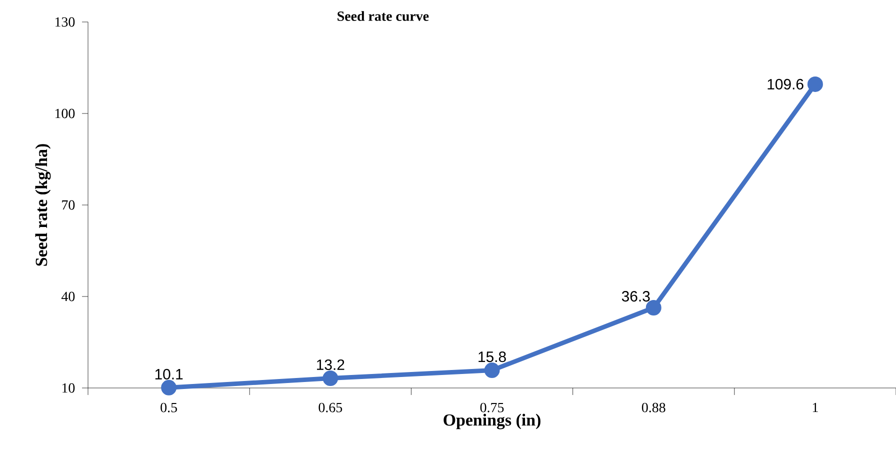 This screenshot has width=896, height=454. I want to click on x-tick-label: 0.65, so click(330, 407).